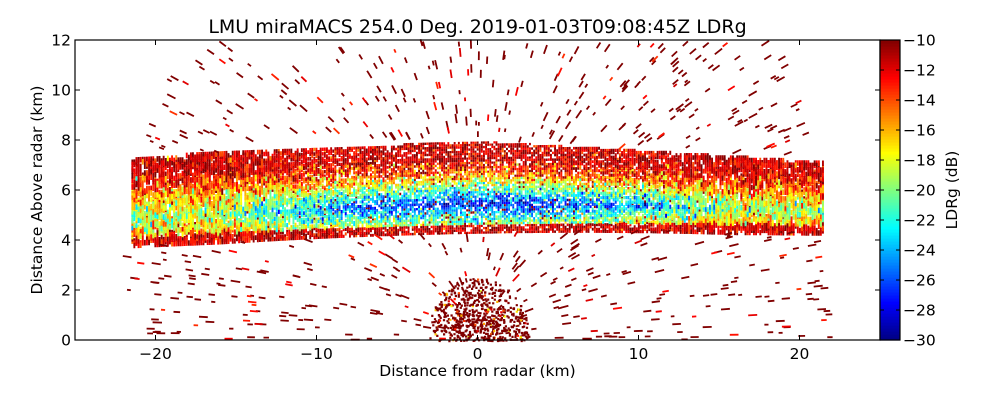 This screenshot has height=400, width=1000. I want to click on x-tick-label: 20, so click(800, 354).